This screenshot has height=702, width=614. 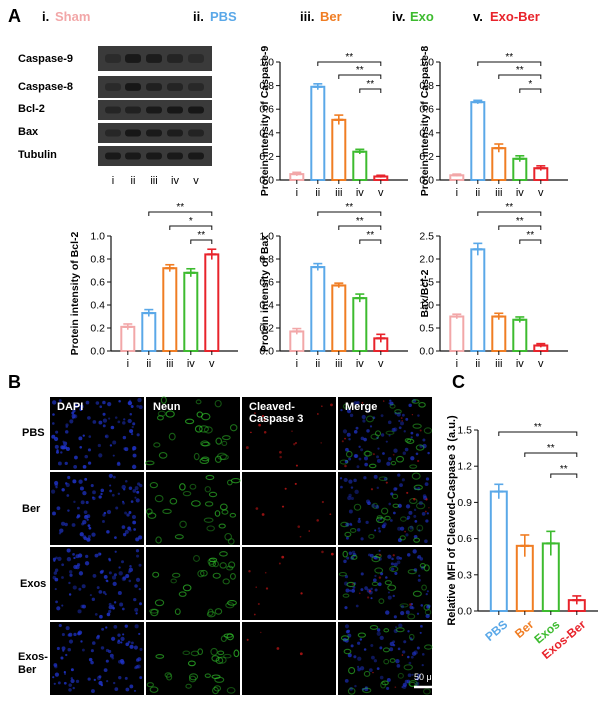 I want to click on col-label-dapi: DAPI, so click(x=70, y=407).